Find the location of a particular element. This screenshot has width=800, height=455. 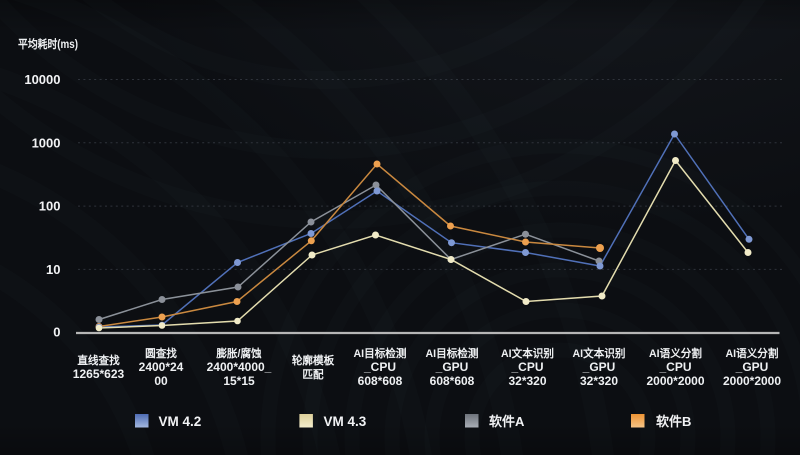

svg-text: 软件A is located at coordinates (507, 421).